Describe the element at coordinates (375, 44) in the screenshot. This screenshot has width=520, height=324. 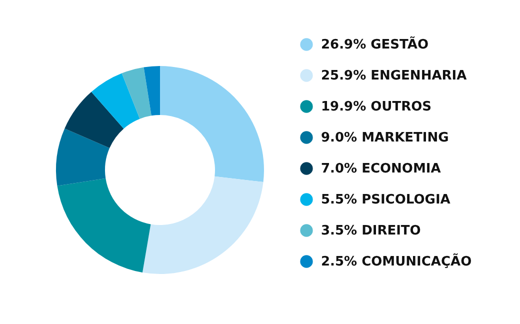
I see `legend-label: 26.9% GESTÃO` at that location.